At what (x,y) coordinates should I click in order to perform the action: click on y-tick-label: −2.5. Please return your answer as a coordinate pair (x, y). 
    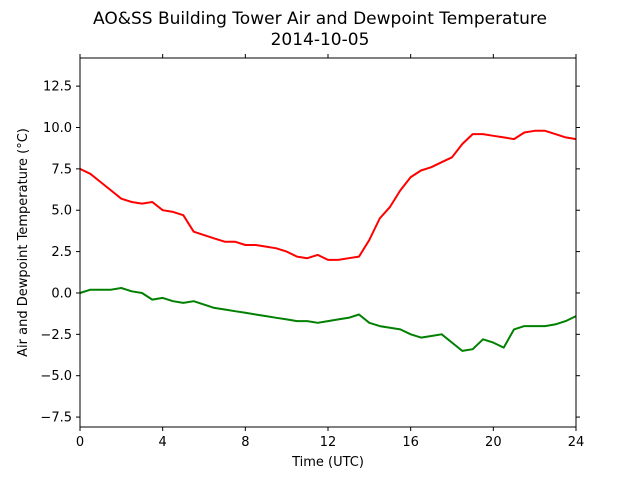
    Looking at the image, I should click on (56, 335).